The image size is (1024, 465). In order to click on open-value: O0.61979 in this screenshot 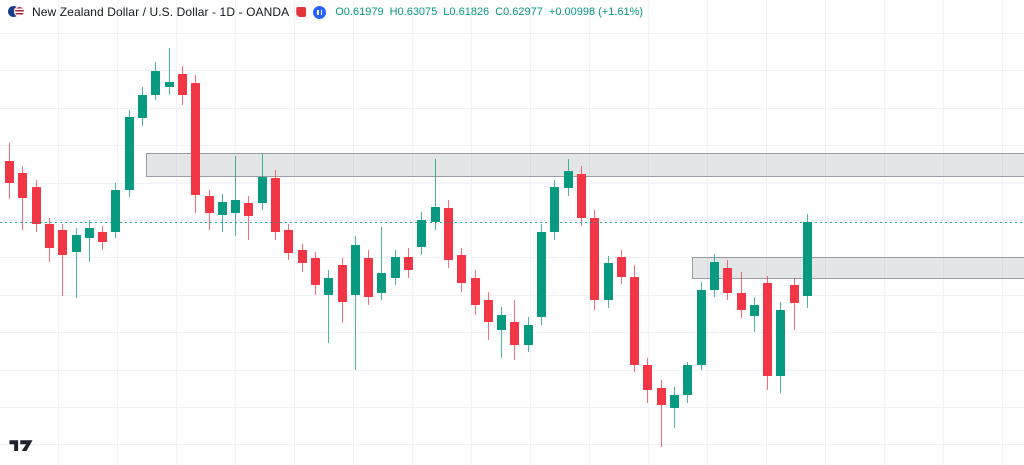, I will do `click(359, 12)`.